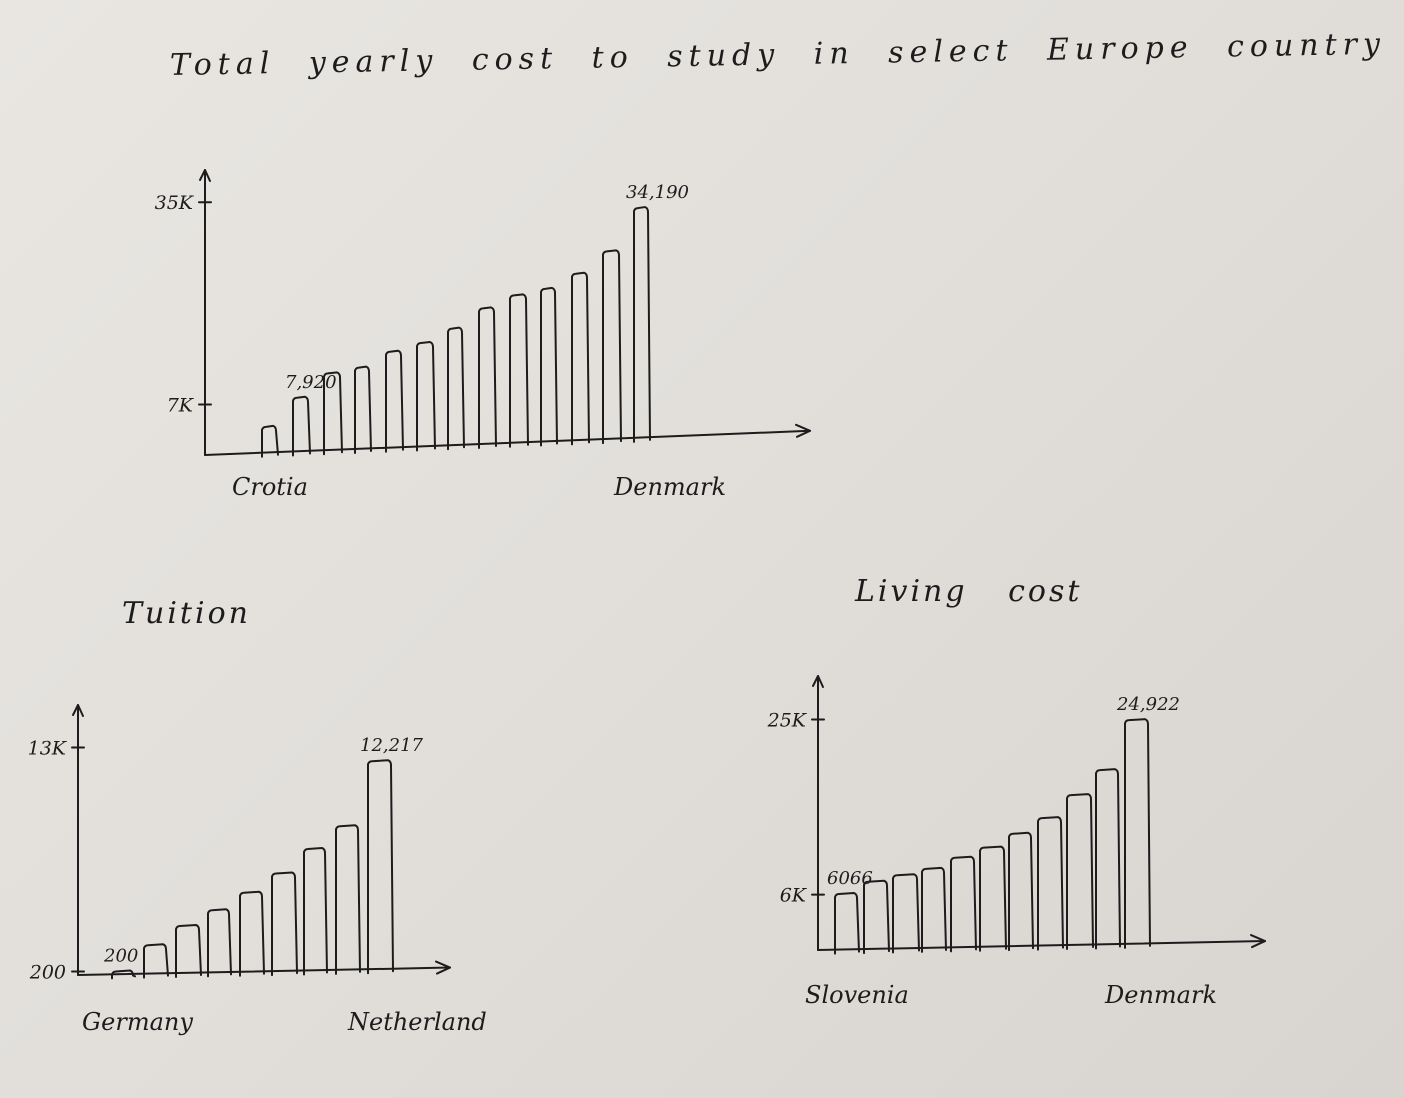 The width and height of the screenshot is (1404, 1098). I want to click on y-tick-label: 7K, so click(181, 405).